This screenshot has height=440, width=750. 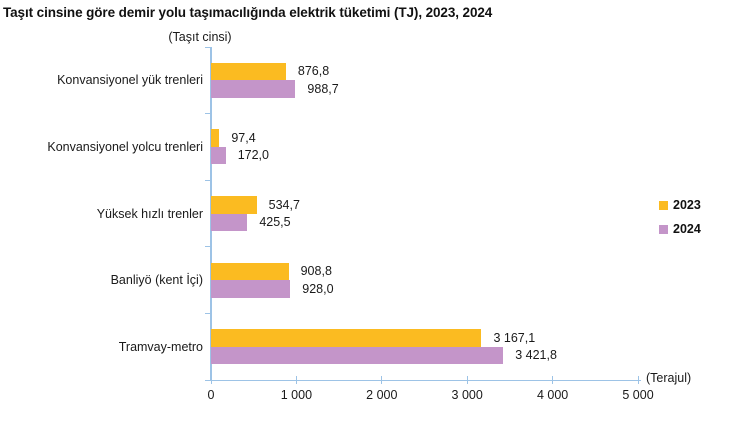 What do you see at coordinates (536, 355) in the screenshot?
I see `value-label-2024: 3 421,8` at bounding box center [536, 355].